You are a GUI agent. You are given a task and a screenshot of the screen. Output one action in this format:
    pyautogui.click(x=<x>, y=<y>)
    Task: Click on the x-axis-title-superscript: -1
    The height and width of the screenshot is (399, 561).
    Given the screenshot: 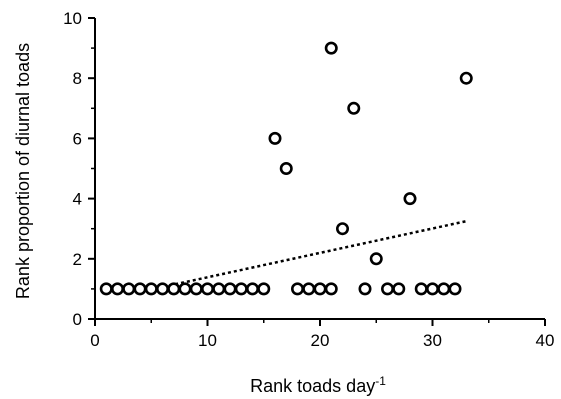 What is the action you would take?
    pyautogui.click(x=380, y=381)
    